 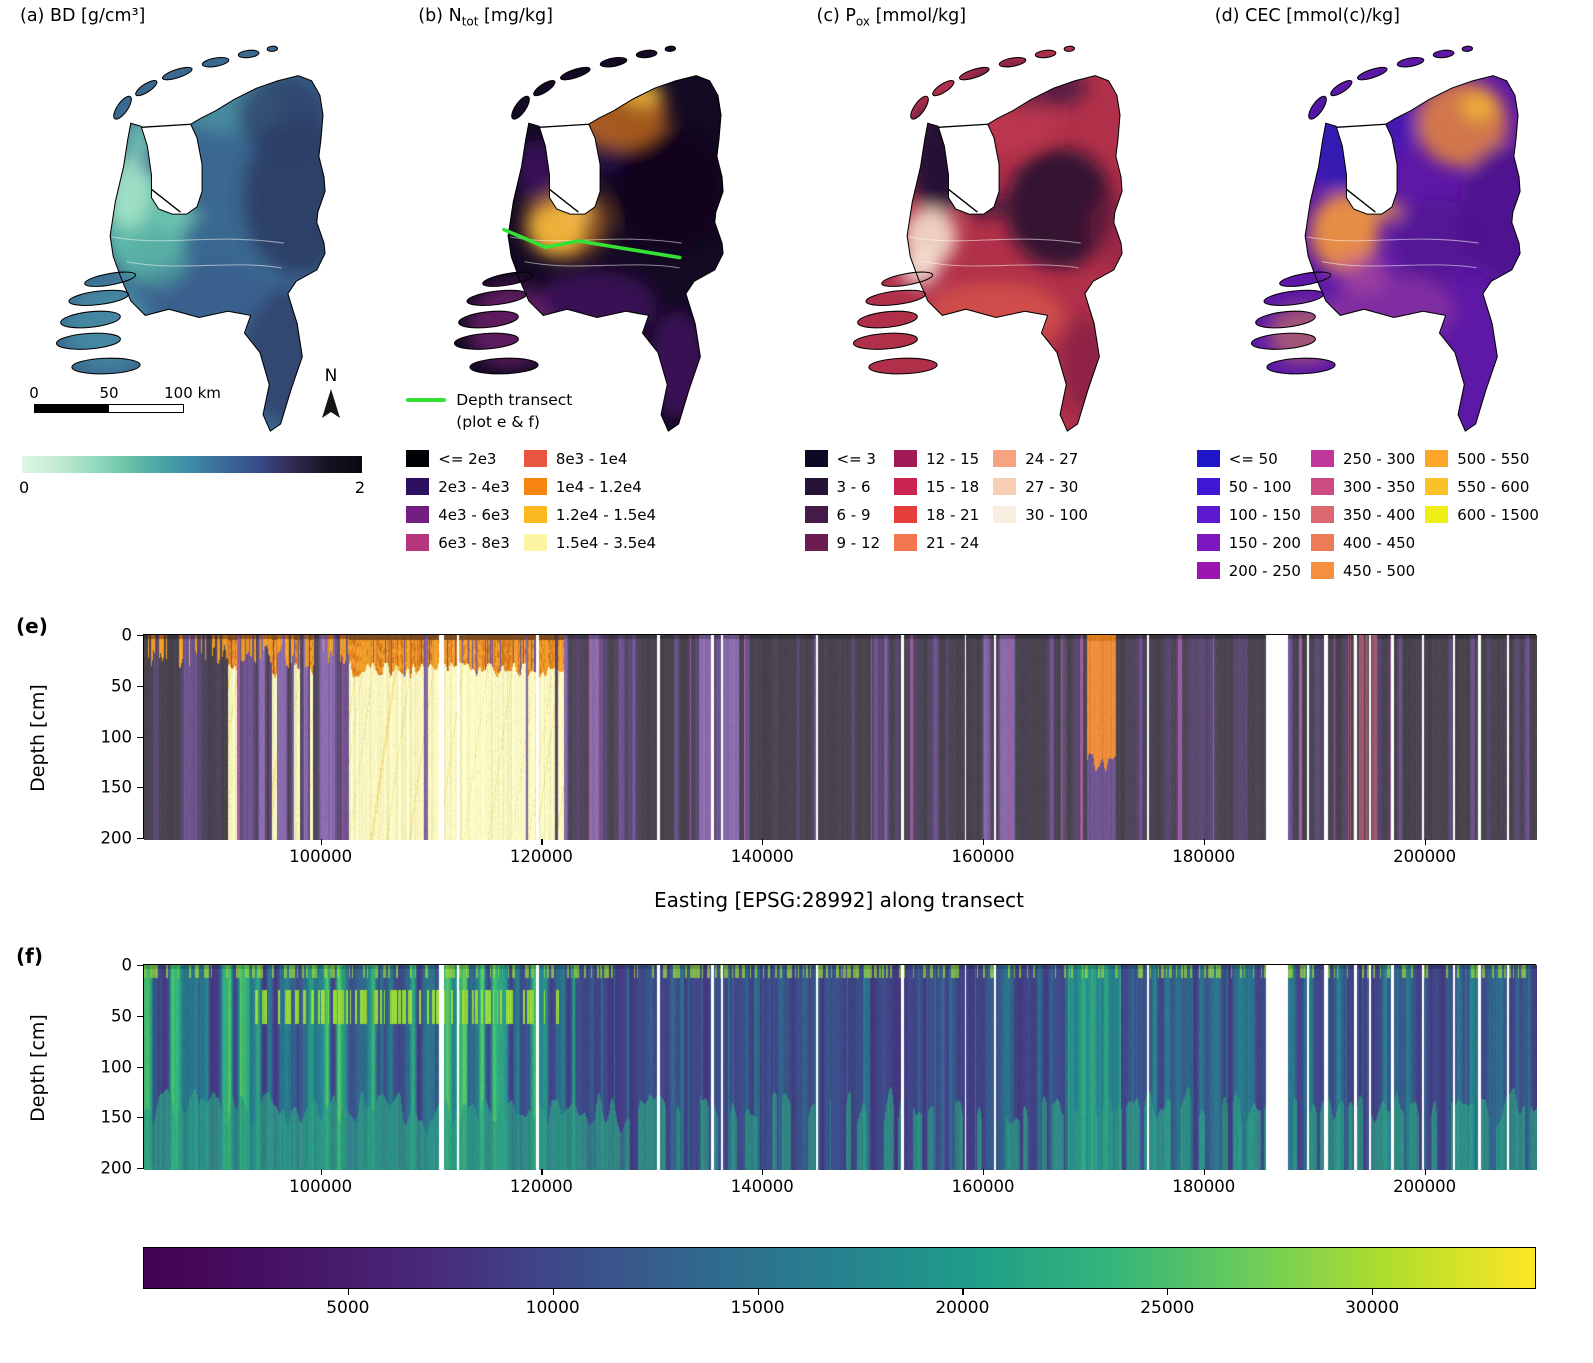 I want to click on x-tick-label: 120000, so click(x=541, y=856).